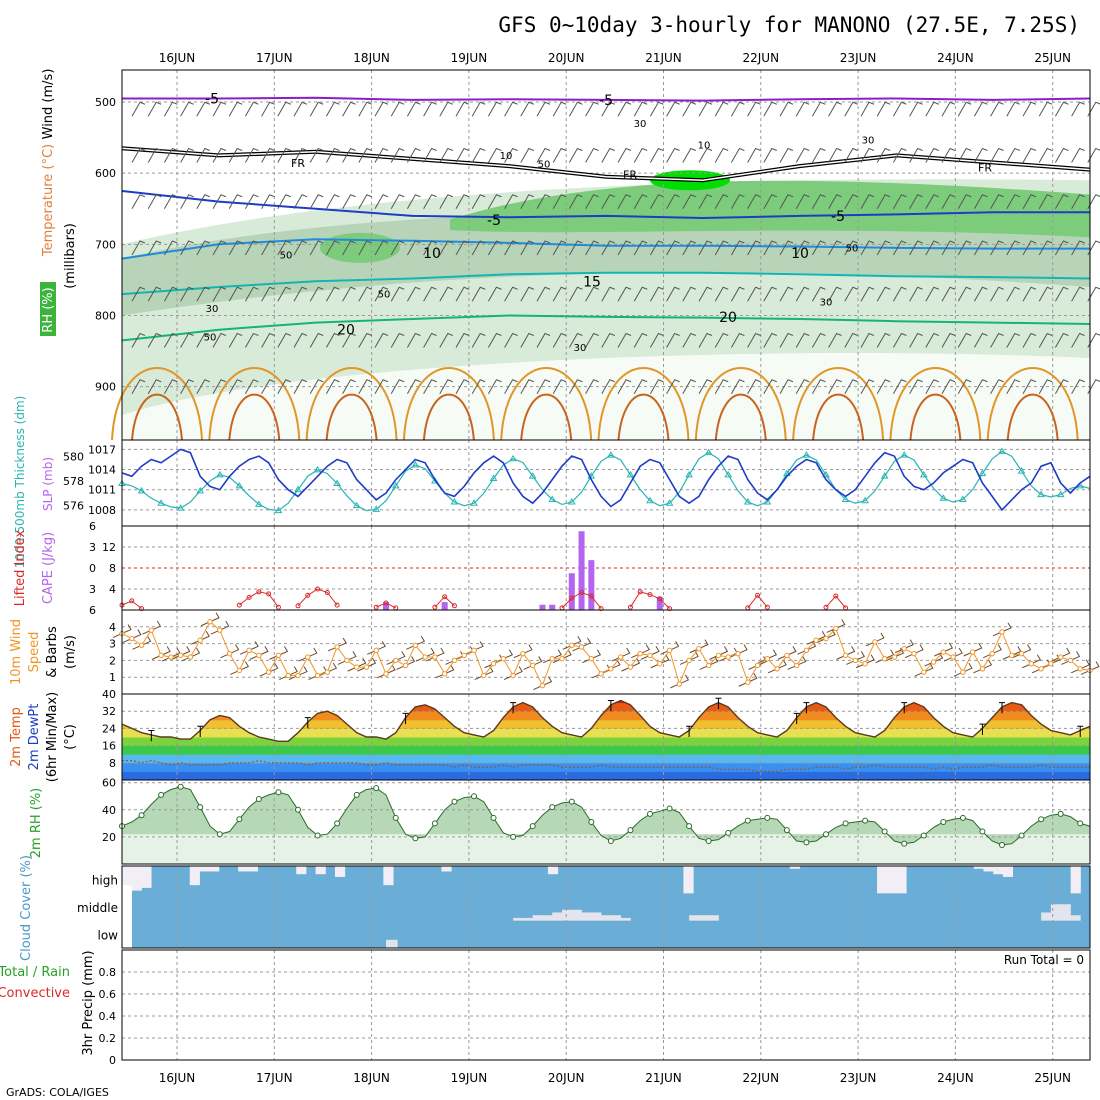  I want to click on slp-tick-label: 1014, so click(102, 470).